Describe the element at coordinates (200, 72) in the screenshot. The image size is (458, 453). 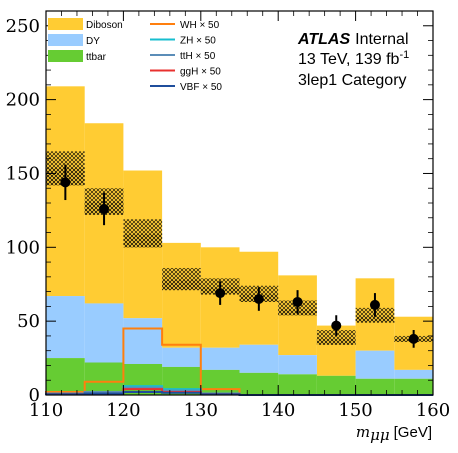
I see `legend-label-ggh: ggH × 50` at that location.